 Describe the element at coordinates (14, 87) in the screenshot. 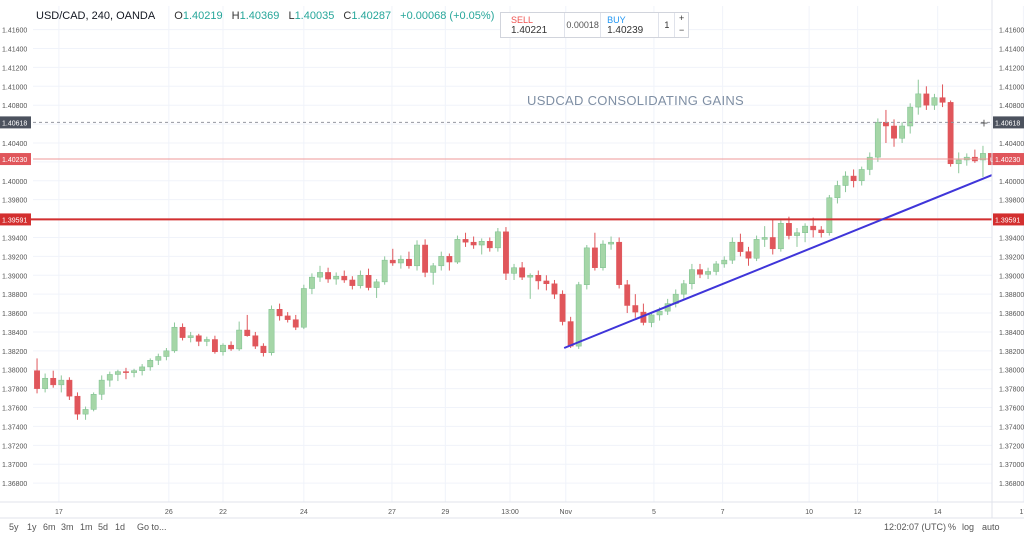

I see `price-tick-left: 1.41000` at that location.